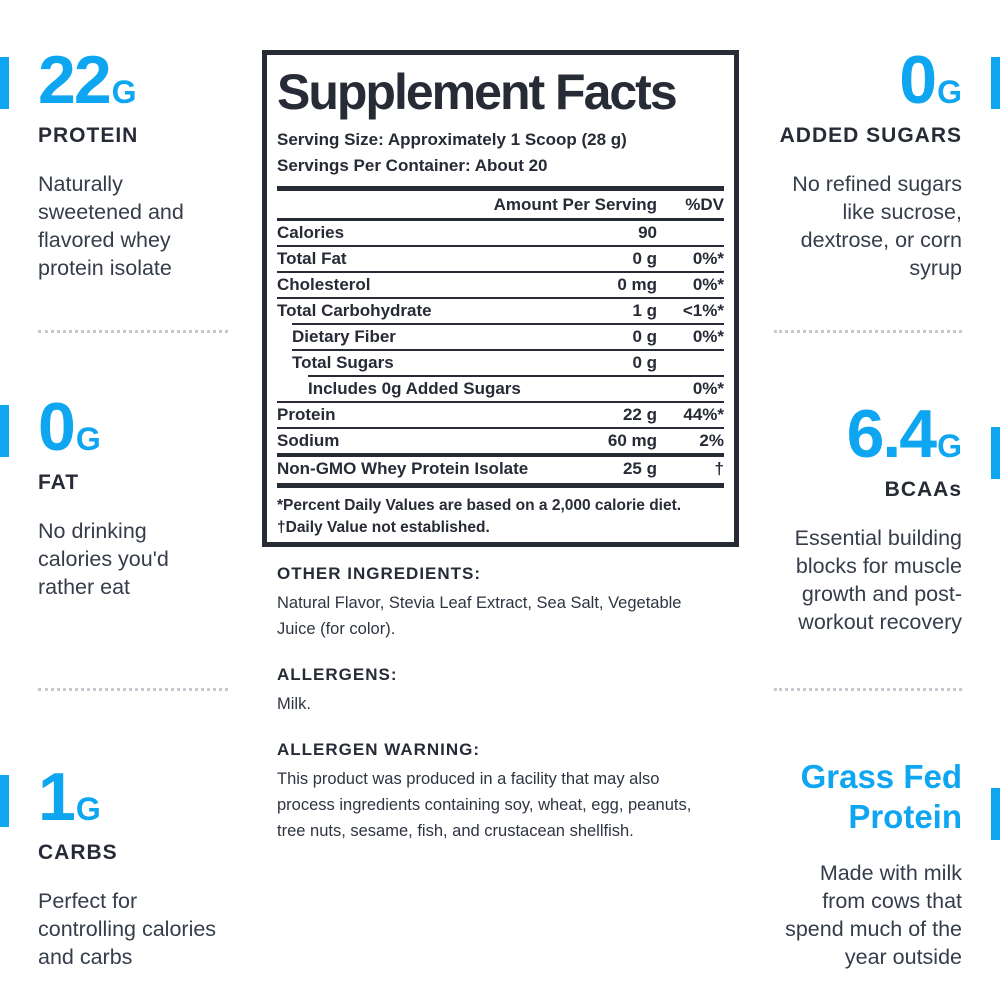 The height and width of the screenshot is (1000, 1000). What do you see at coordinates (78, 852) in the screenshot?
I see `carbs-label: CARBS` at bounding box center [78, 852].